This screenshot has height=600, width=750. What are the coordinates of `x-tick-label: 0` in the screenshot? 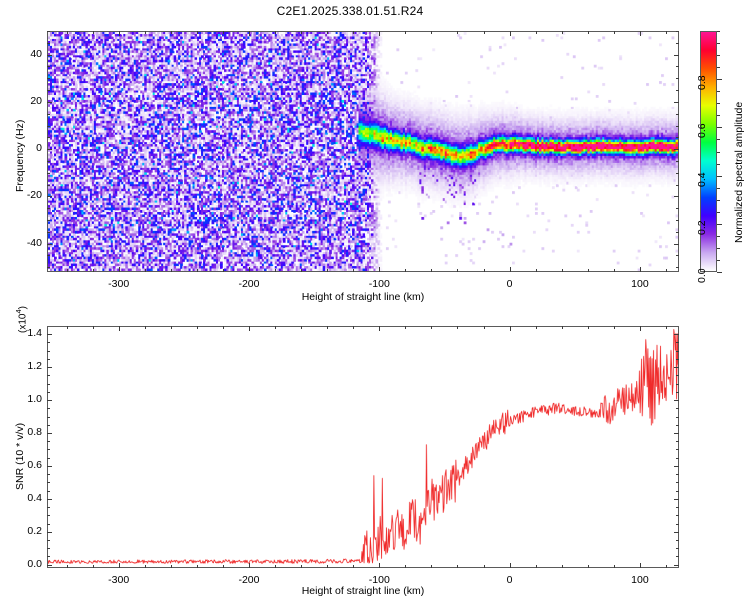 It's located at (509, 284).